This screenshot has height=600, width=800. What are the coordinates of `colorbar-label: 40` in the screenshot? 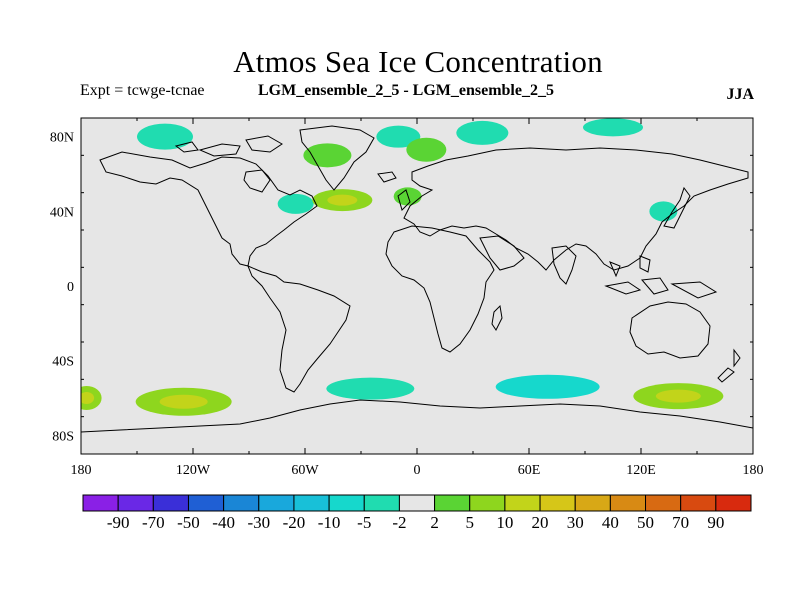 It's located at (610, 522).